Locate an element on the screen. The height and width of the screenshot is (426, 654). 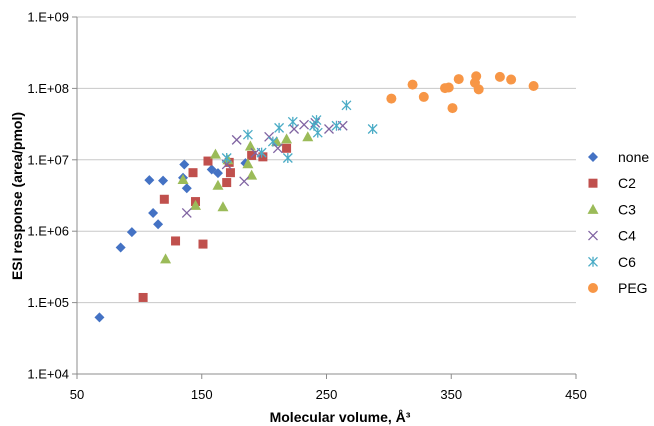
legend-item: C3 is located at coordinates (611, 209).